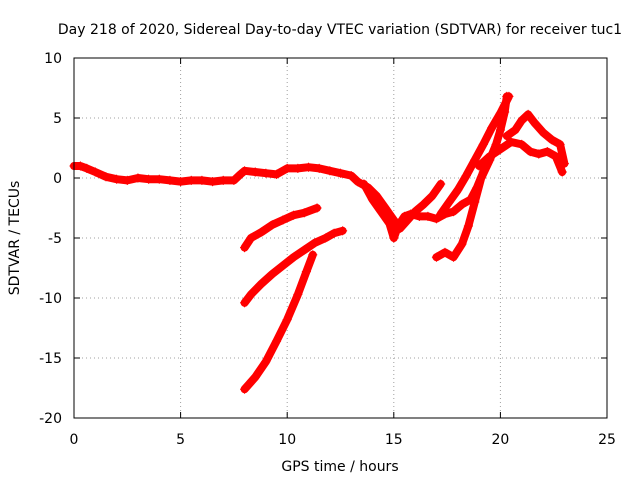 The image size is (640, 480). What do you see at coordinates (180, 440) in the screenshot?
I see `x-tick-label: 5` at bounding box center [180, 440].